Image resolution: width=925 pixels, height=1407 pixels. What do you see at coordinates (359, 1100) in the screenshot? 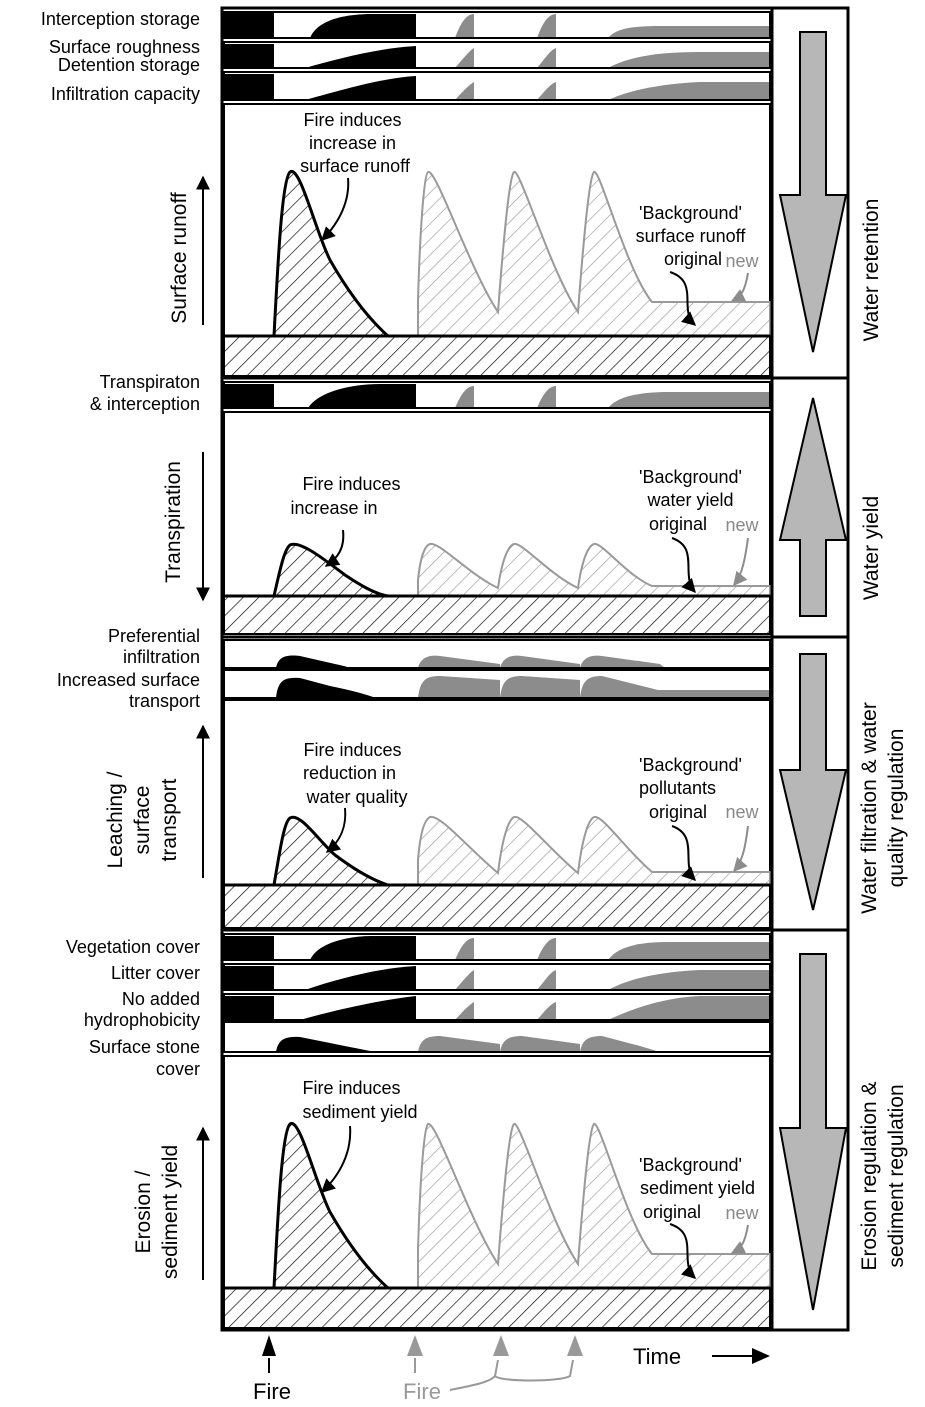
I see `fire-note: Fire induces sediment yield` at bounding box center [359, 1100].